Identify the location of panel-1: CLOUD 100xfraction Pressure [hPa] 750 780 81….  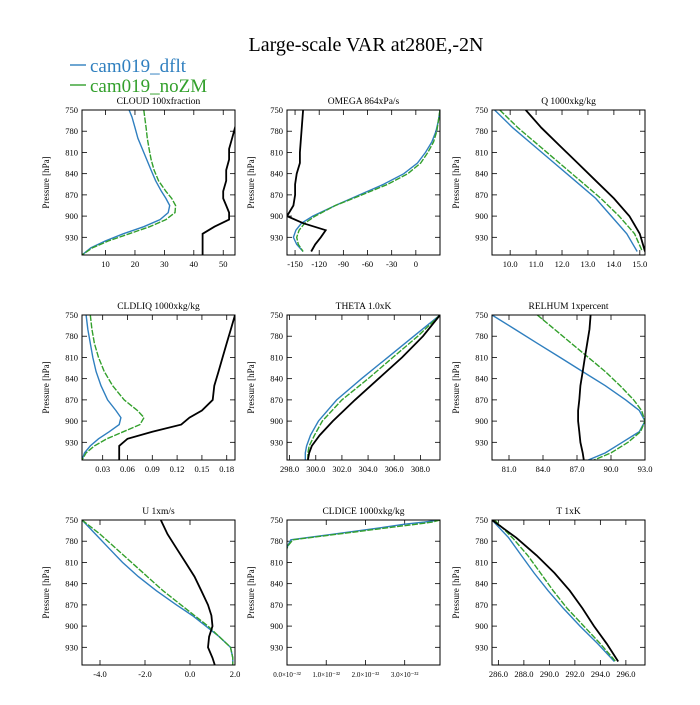
(138, 182).